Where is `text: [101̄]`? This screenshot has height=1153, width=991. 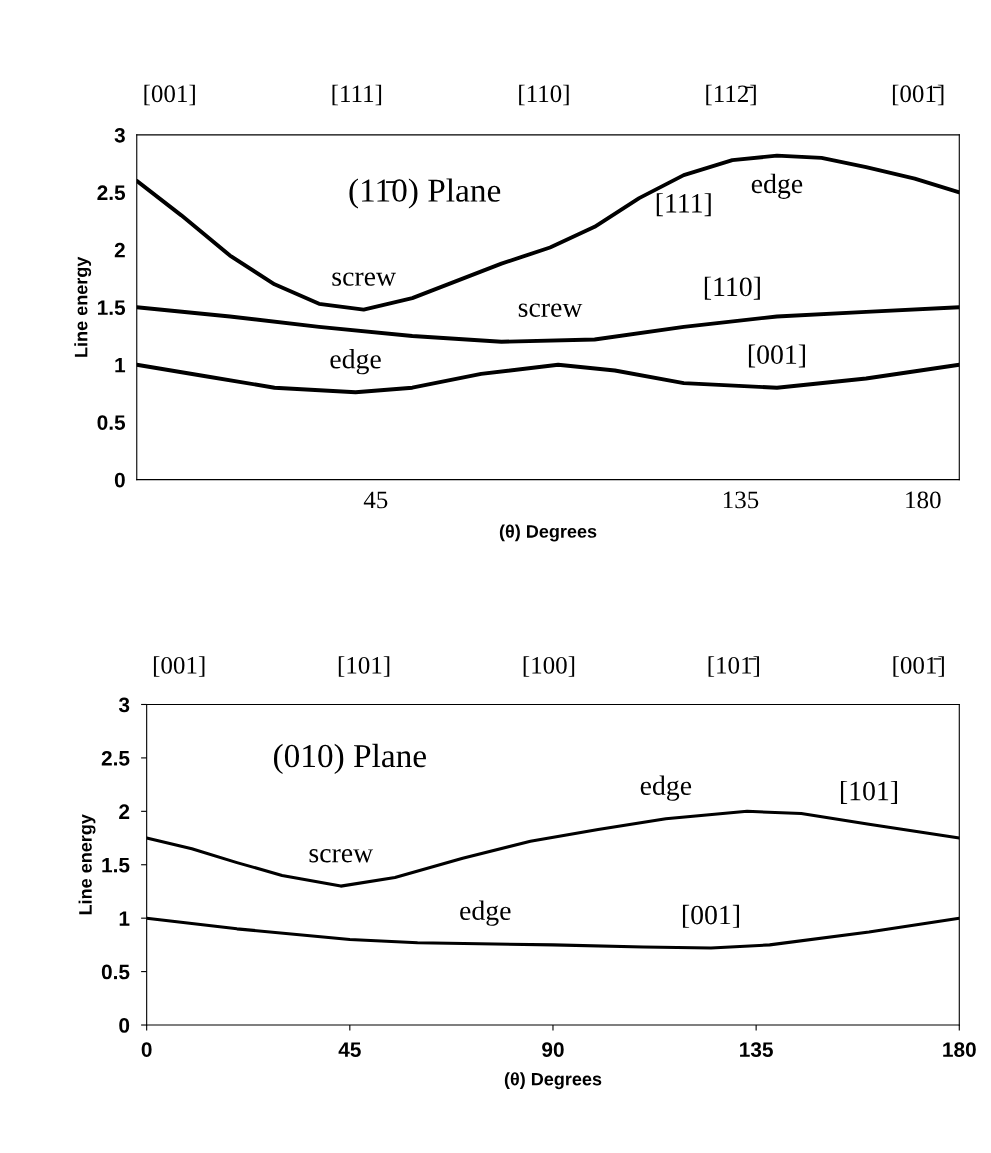 text: [101̄] is located at coordinates (734, 666).